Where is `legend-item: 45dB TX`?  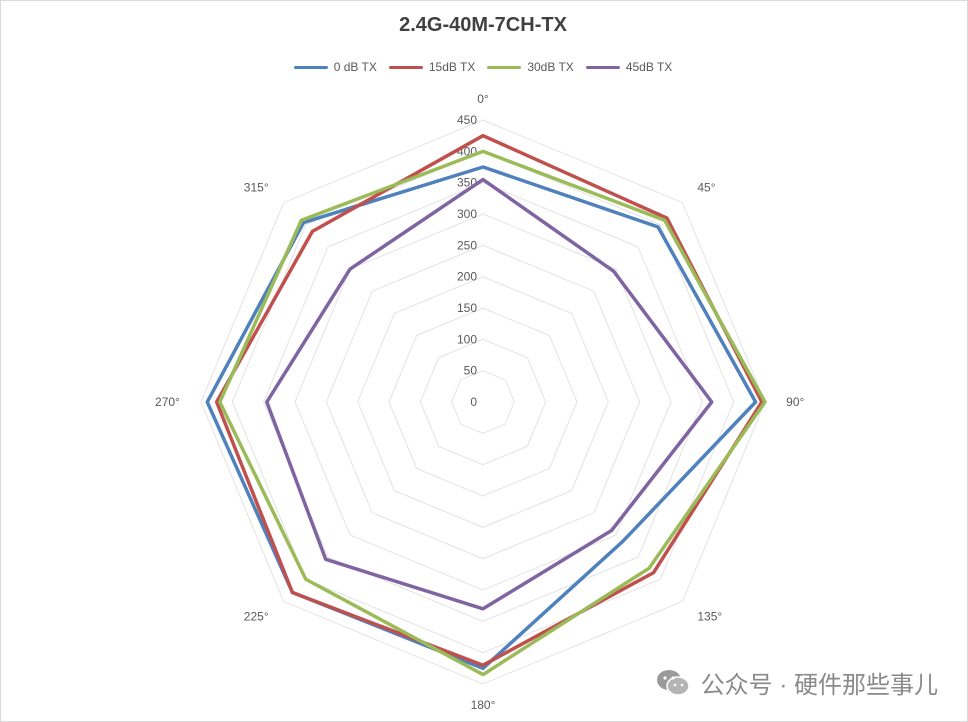 legend-item: 45dB TX is located at coordinates (629, 67).